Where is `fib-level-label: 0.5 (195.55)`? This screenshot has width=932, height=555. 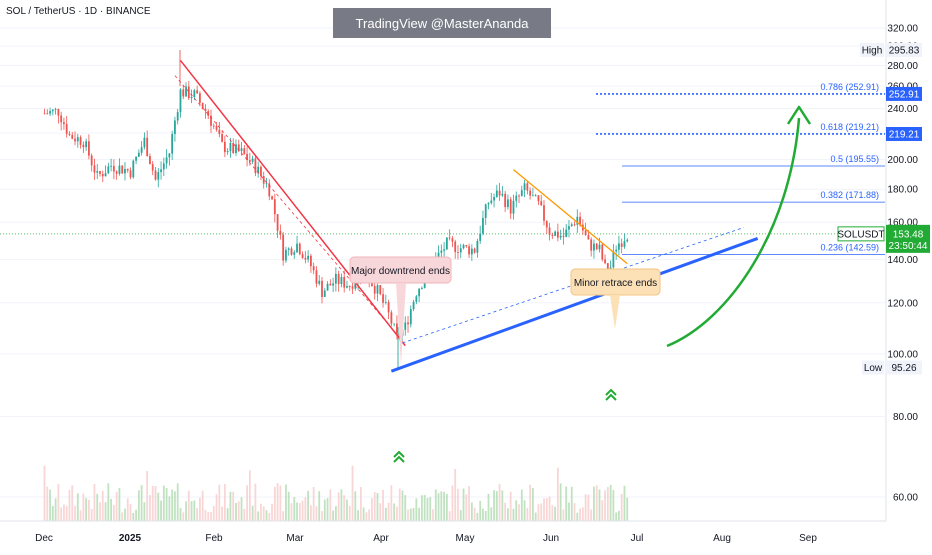 fib-level-label: 0.5 (195.55) is located at coordinates (854, 159).